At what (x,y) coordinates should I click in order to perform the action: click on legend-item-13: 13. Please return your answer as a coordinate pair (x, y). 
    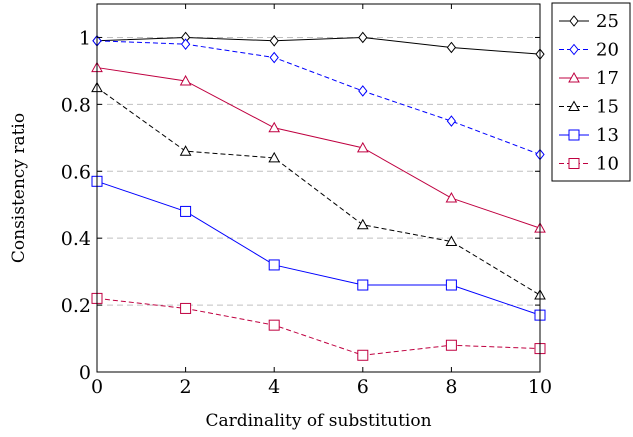
    Looking at the image, I should click on (589, 135).